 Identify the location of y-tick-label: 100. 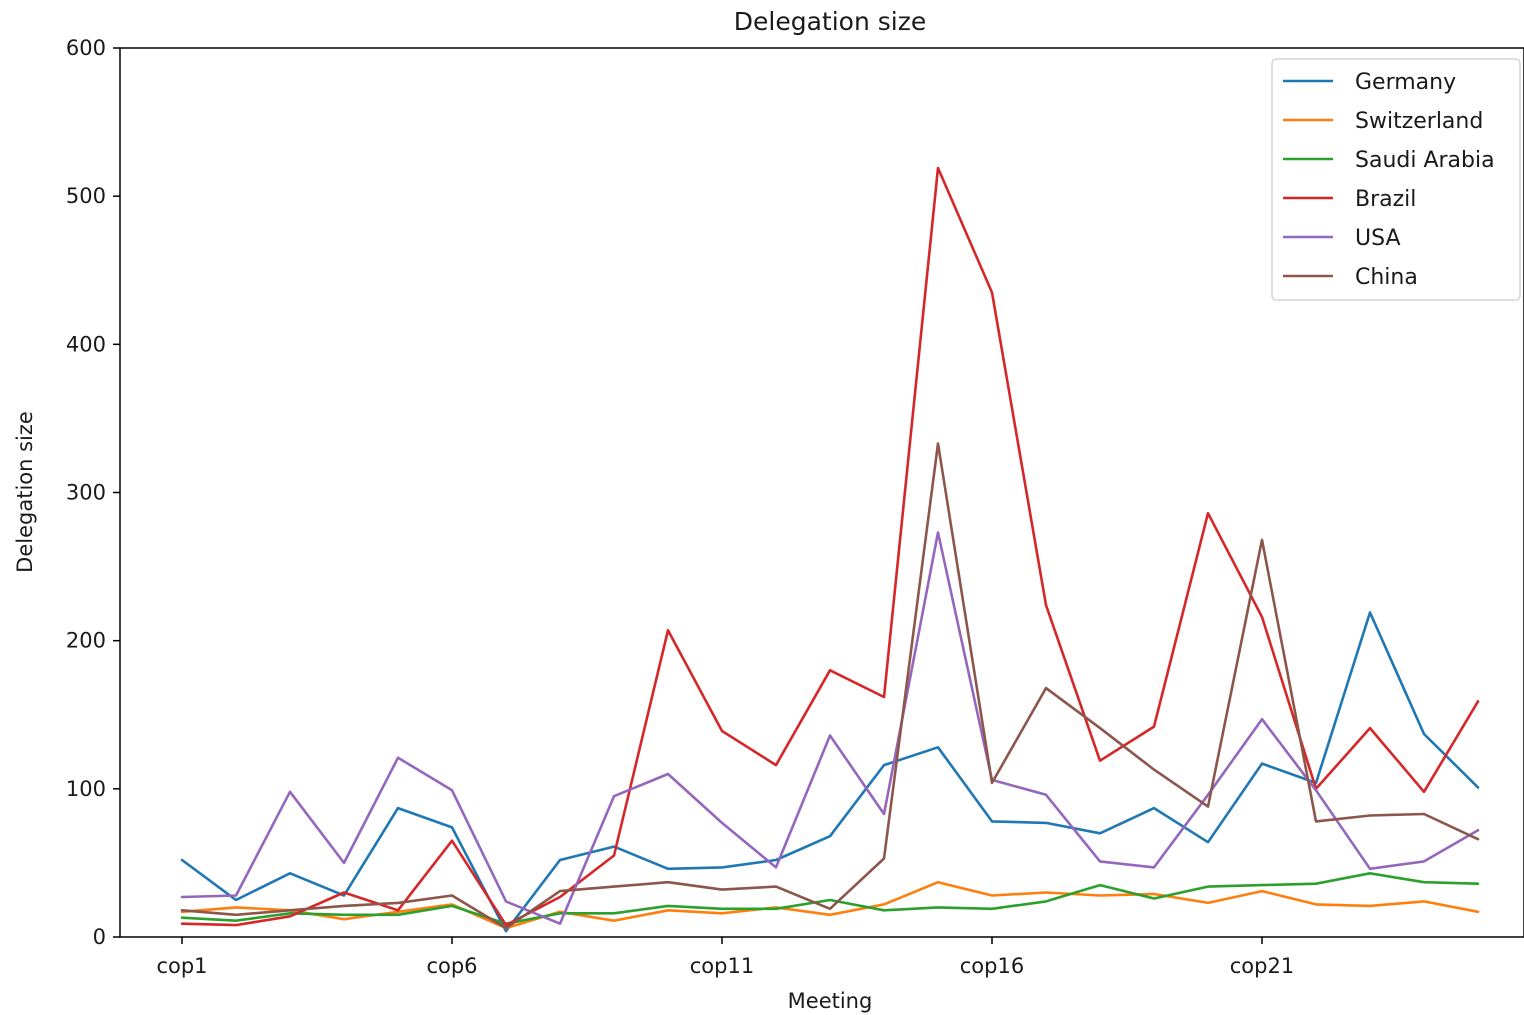
(86, 789).